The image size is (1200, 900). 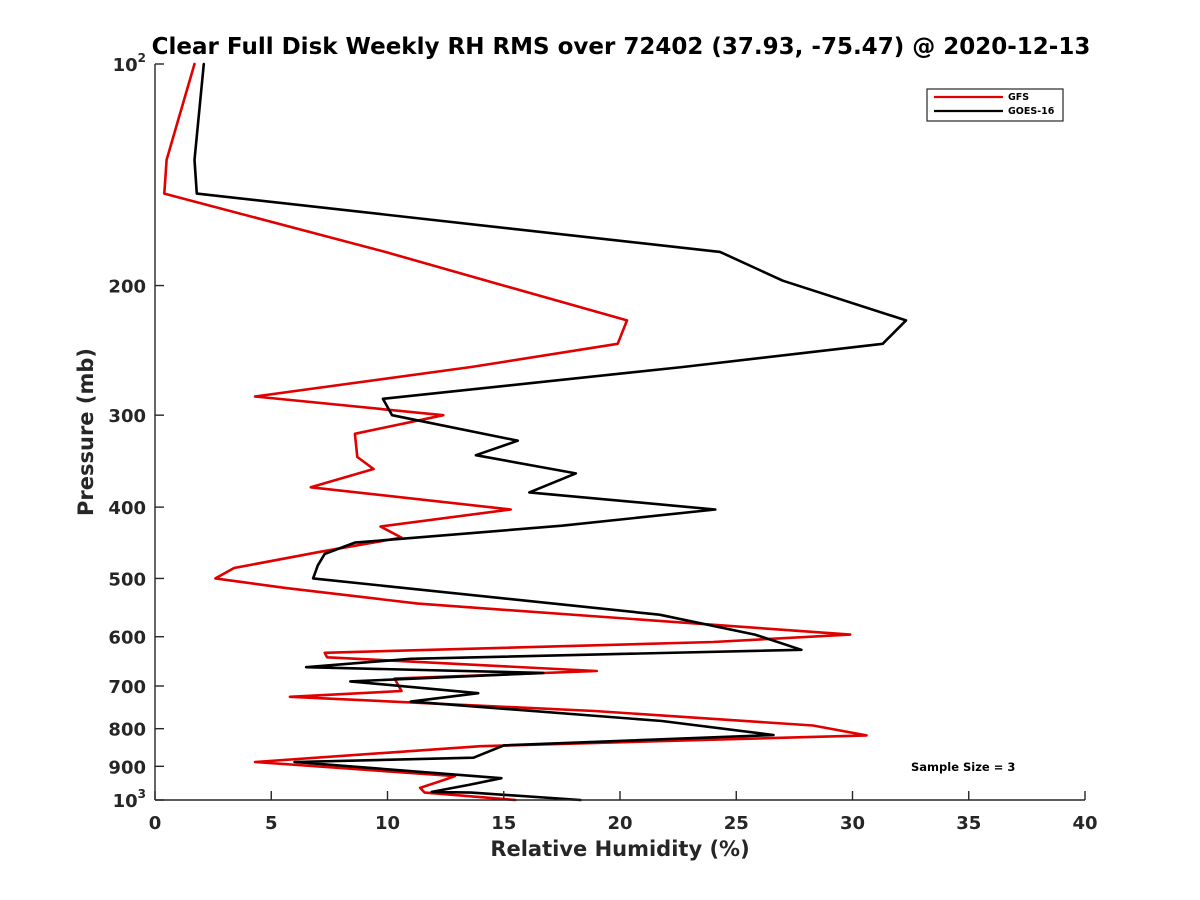 What do you see at coordinates (127, 416) in the screenshot?
I see `y-tick-label: 300` at bounding box center [127, 416].